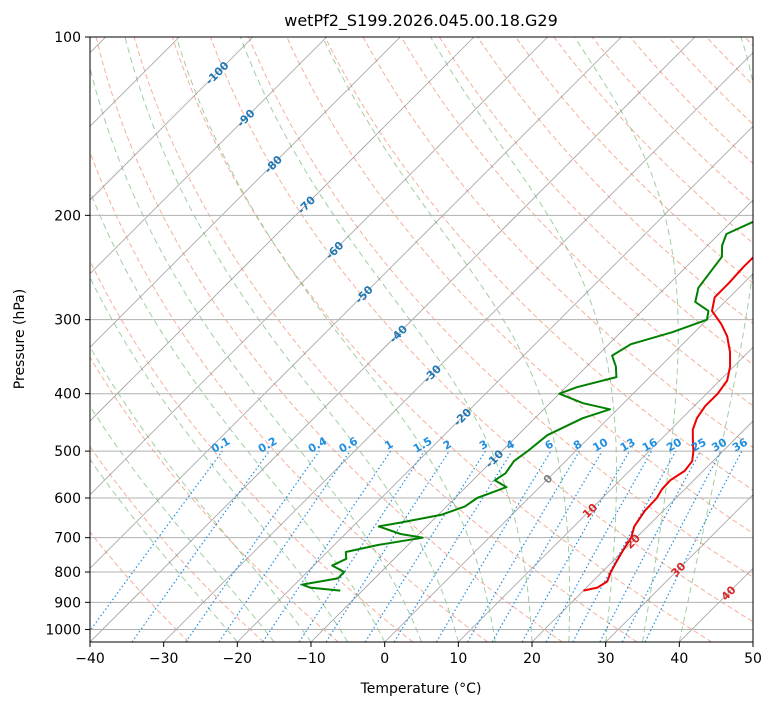 The height and width of the screenshot is (708, 775). Describe the element at coordinates (67, 539) in the screenshot. I see `y-tick-label: 700` at that location.